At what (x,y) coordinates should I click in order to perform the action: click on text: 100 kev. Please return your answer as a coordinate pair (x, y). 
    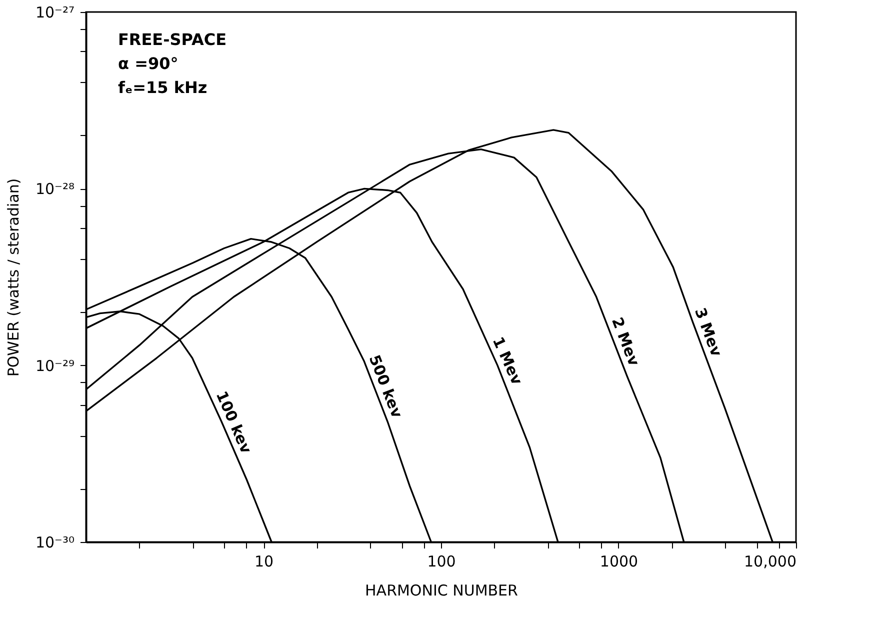
    Looking at the image, I should click on (234, 422).